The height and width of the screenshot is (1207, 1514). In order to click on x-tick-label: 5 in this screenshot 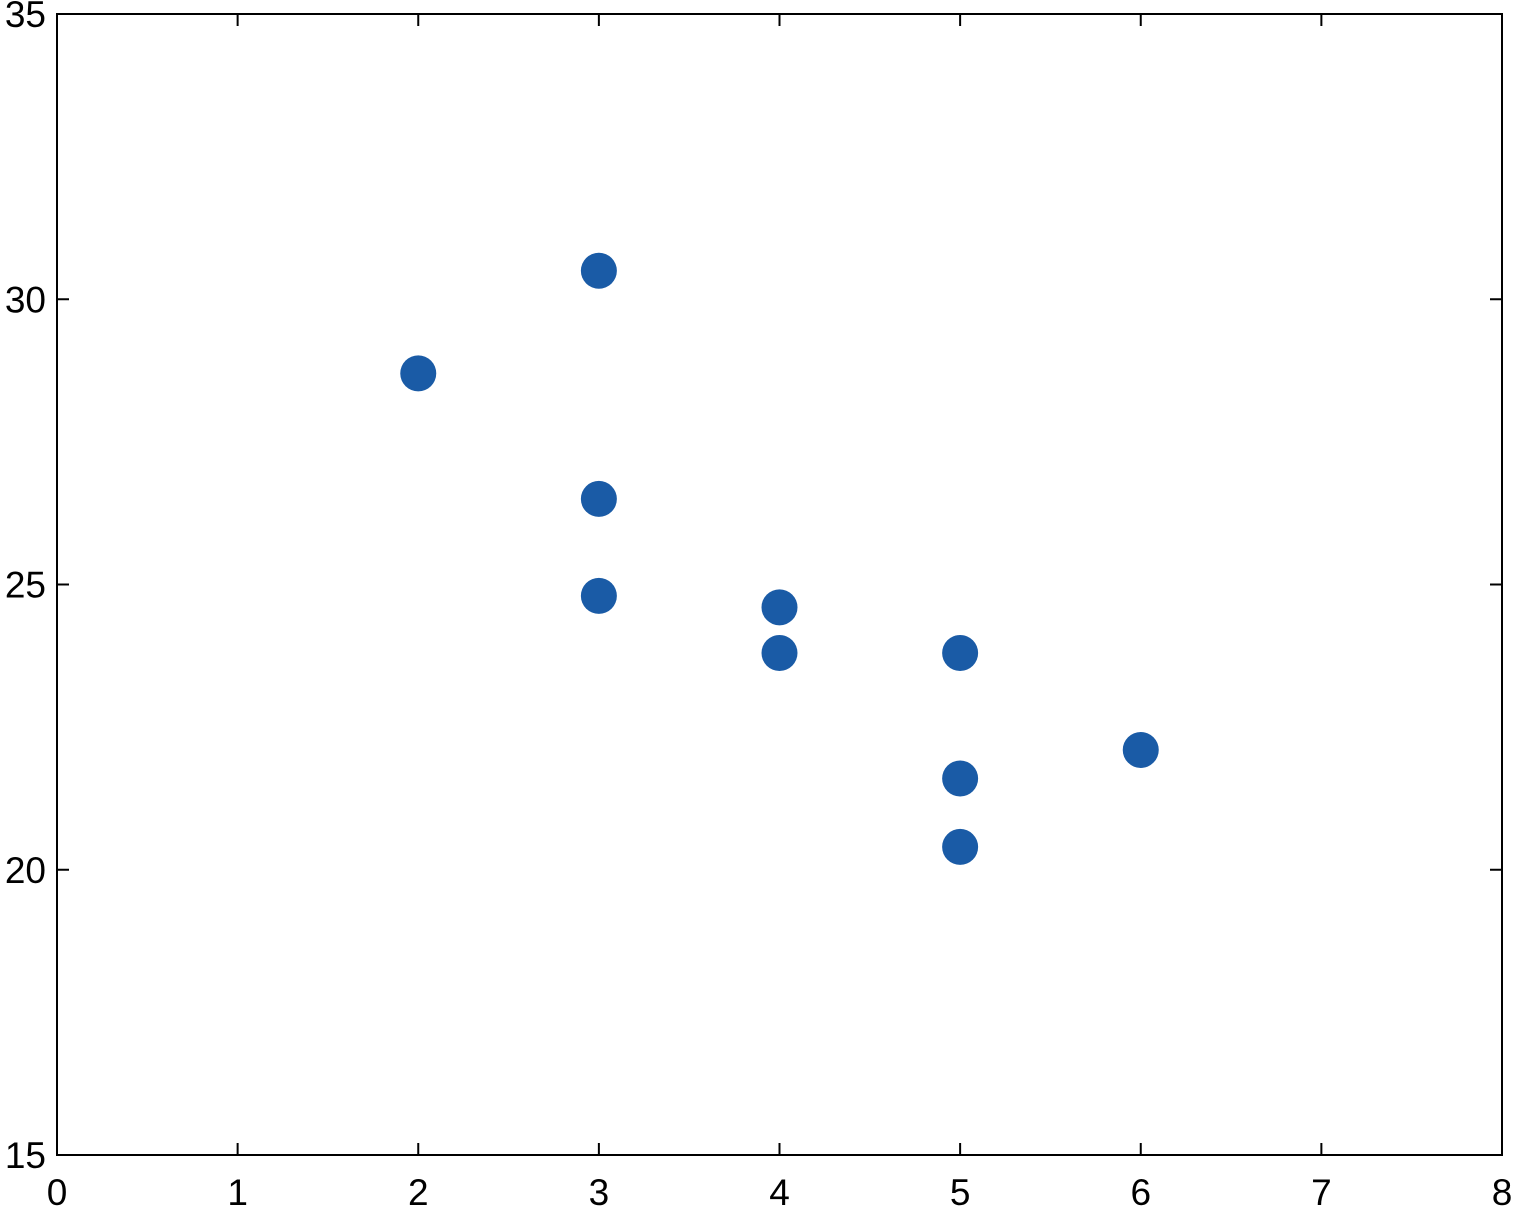, I will do `click(960, 1189)`.